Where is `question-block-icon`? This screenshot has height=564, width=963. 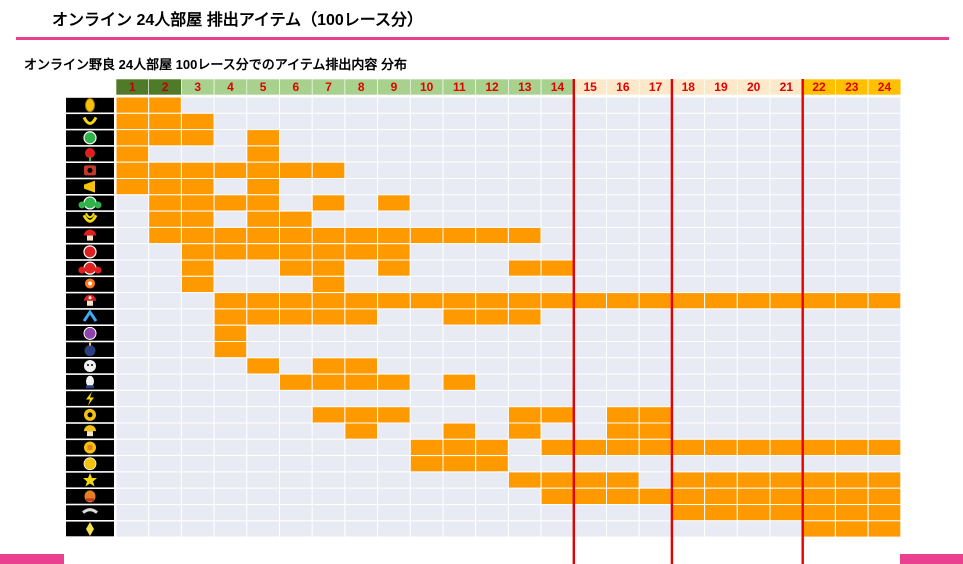
question-block-icon is located at coordinates (90, 464).